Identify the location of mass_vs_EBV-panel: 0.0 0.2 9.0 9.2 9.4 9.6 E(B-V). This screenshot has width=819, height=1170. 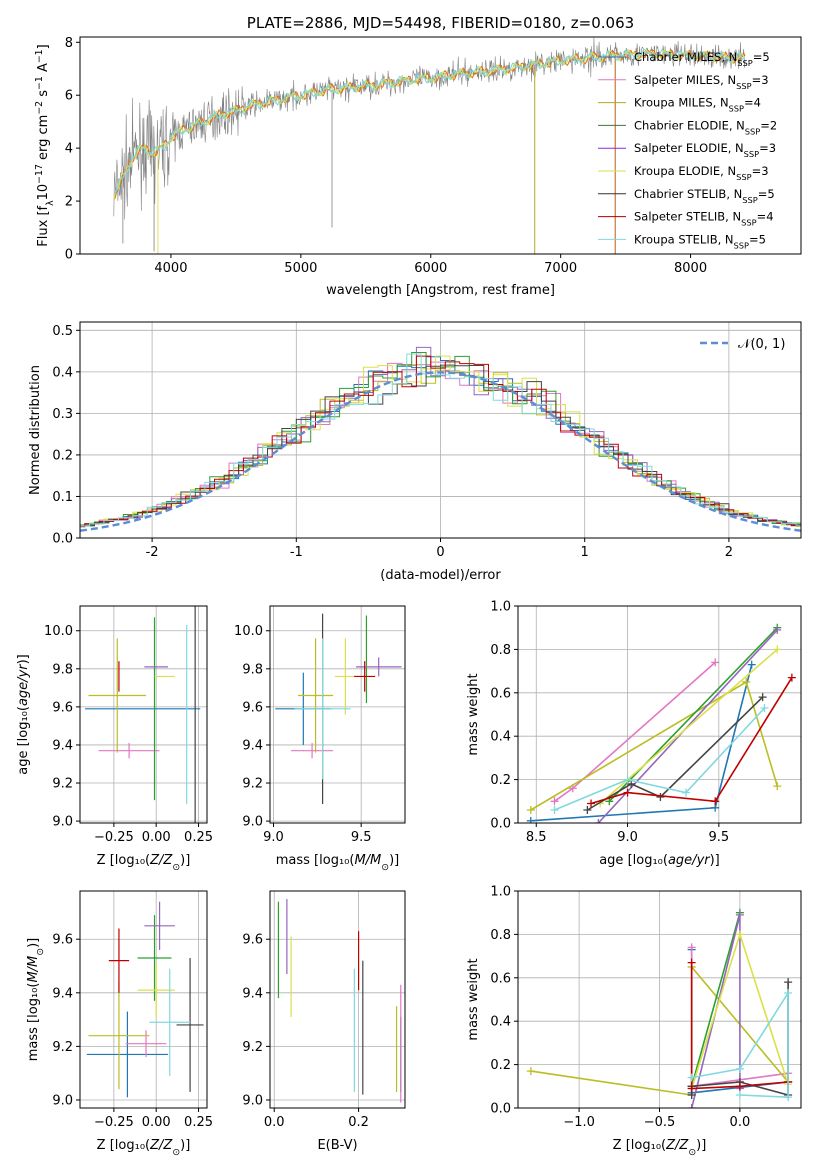
(324, 1021).